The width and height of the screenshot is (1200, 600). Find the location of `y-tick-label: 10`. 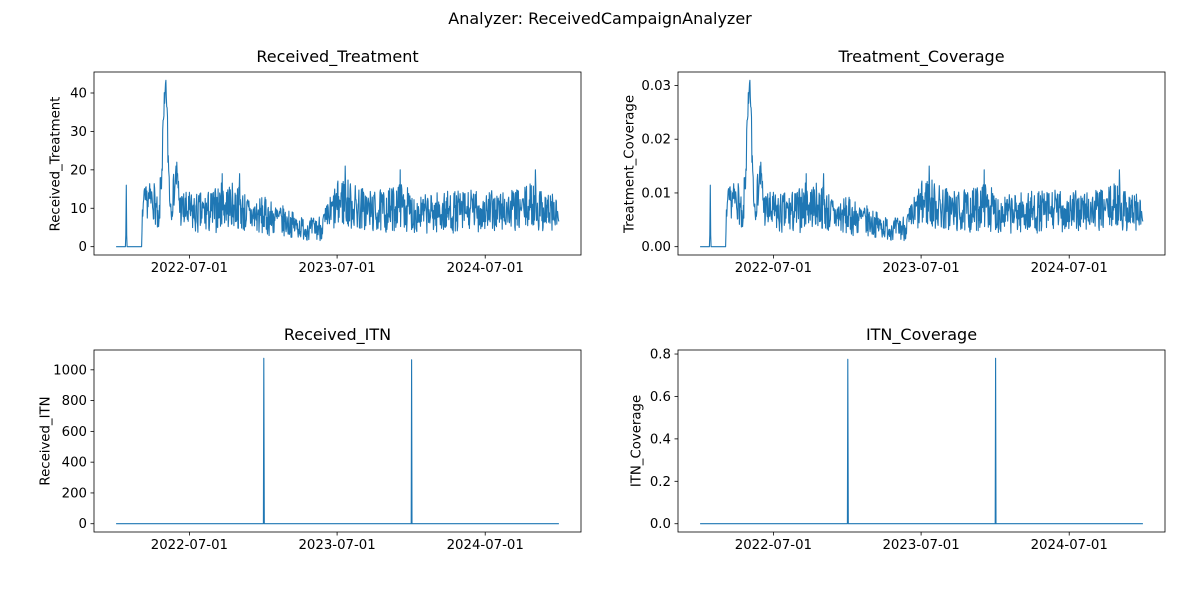

y-tick-label: 10 is located at coordinates (78, 209).